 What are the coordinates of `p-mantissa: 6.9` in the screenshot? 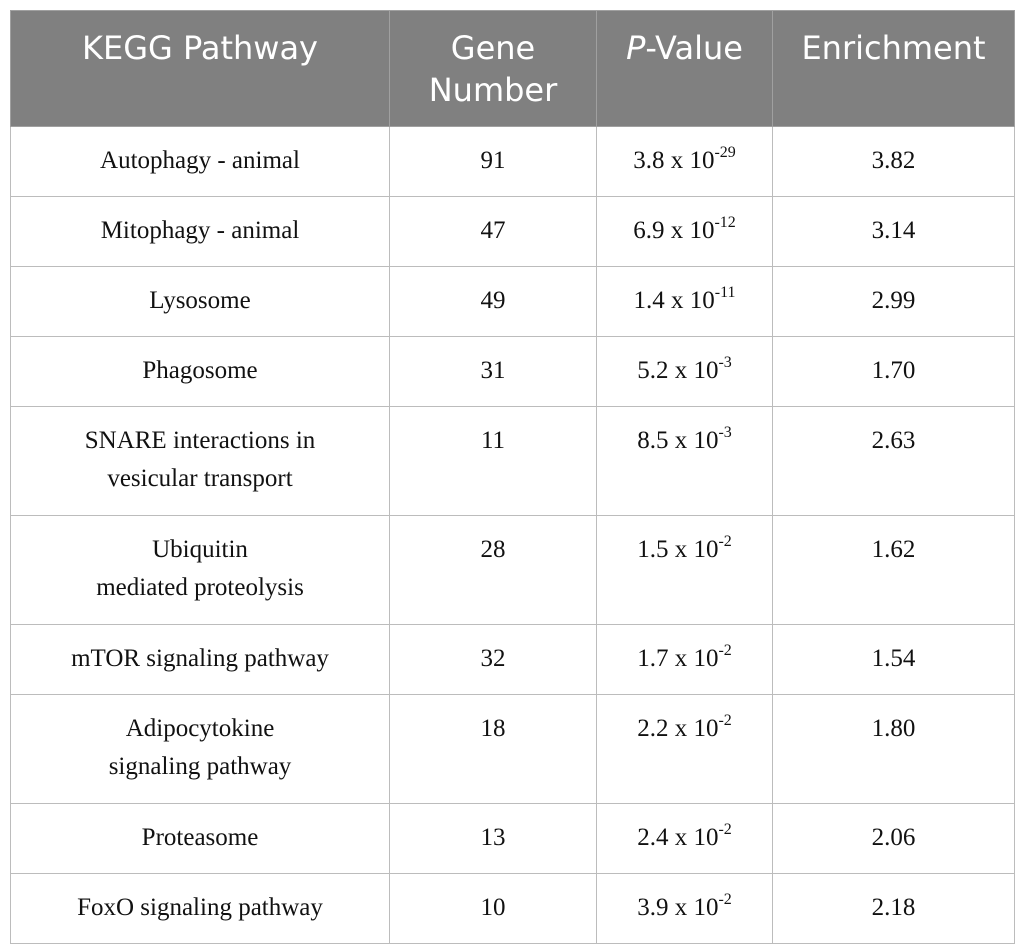 It's located at (649, 230).